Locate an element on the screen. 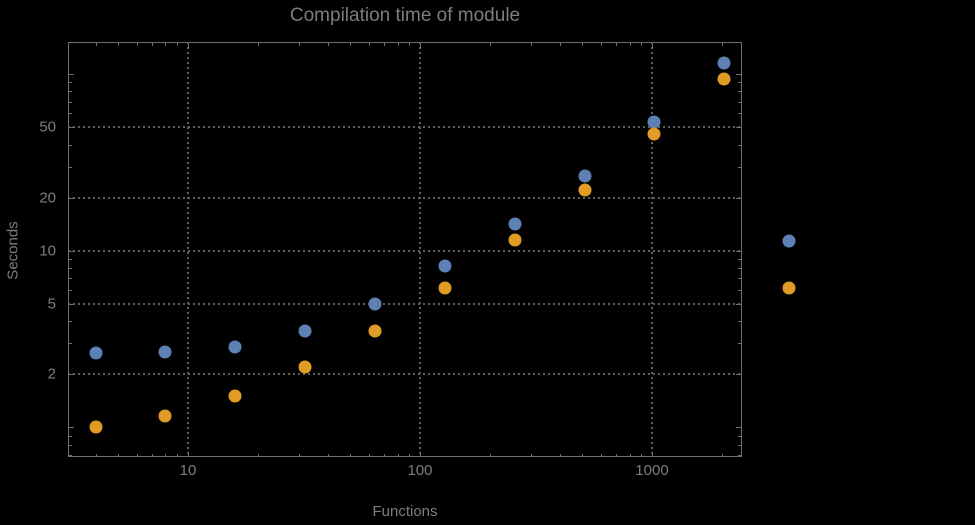 The width and height of the screenshot is (975, 525). data-point-series-2-orange-x1024 is located at coordinates (654, 134).